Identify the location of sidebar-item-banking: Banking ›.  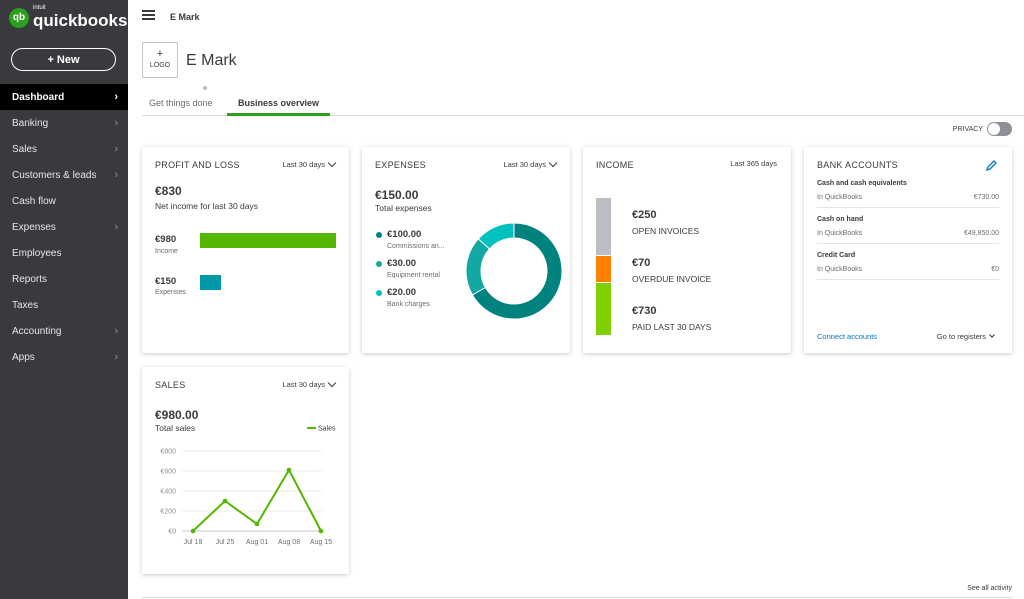
(64, 123).